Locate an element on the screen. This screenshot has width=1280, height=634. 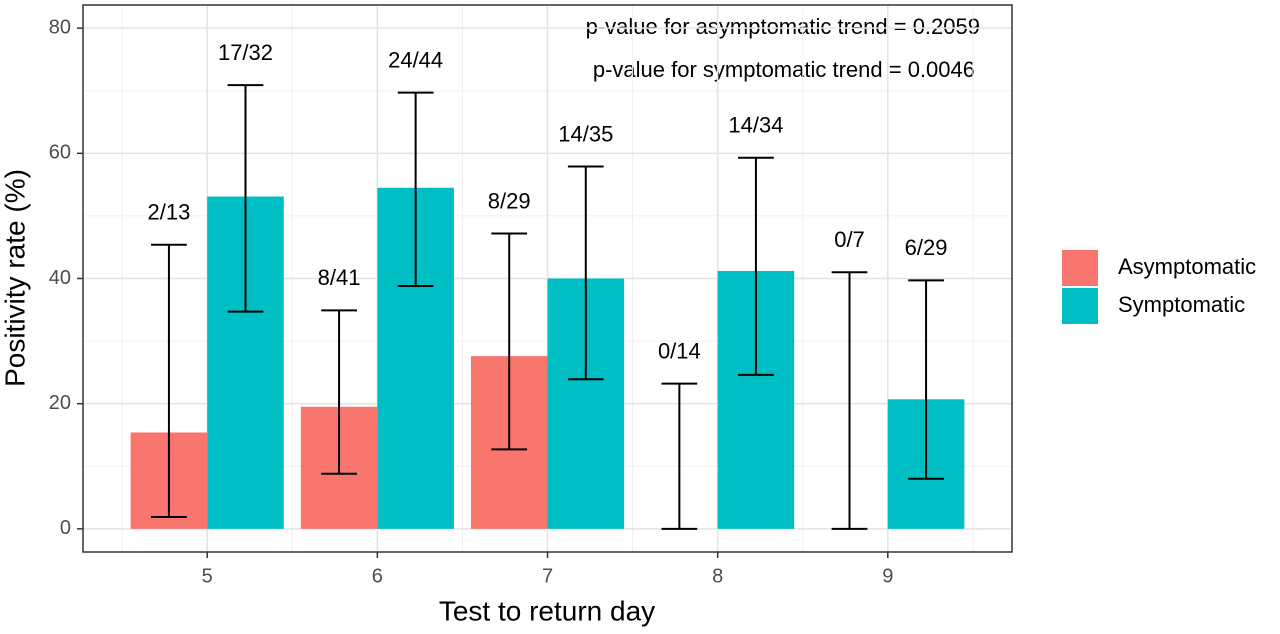
y-tick-label: 0 is located at coordinates (65, 528).